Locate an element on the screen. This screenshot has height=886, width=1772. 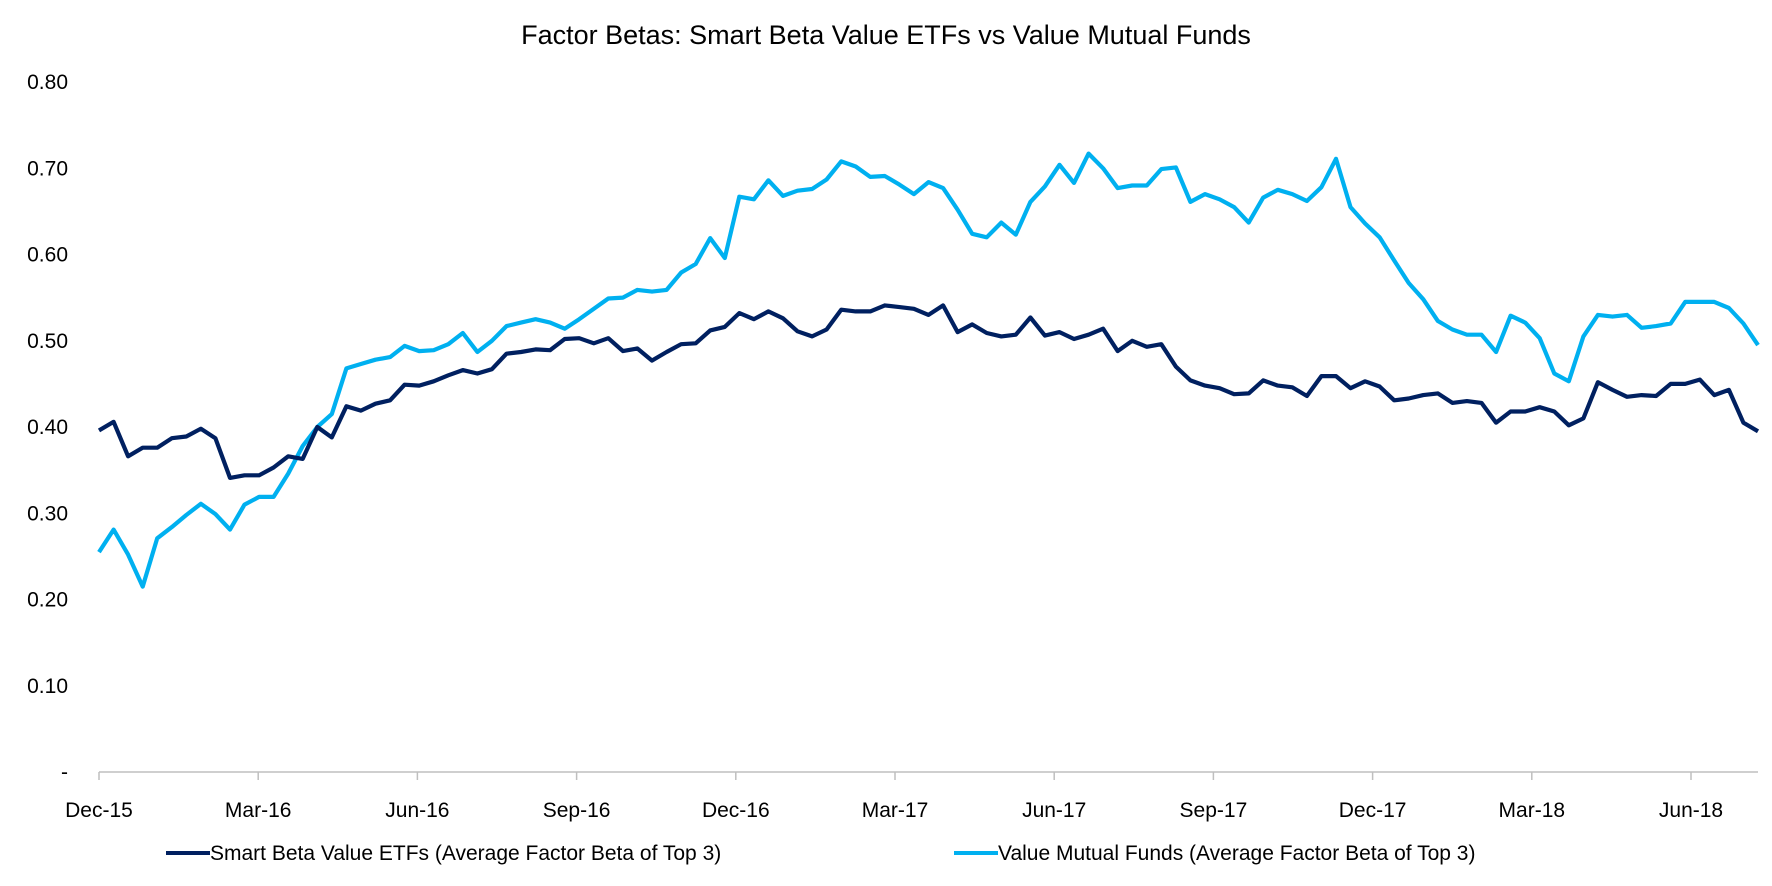
x-tick-label: Jun-16 is located at coordinates (417, 810).